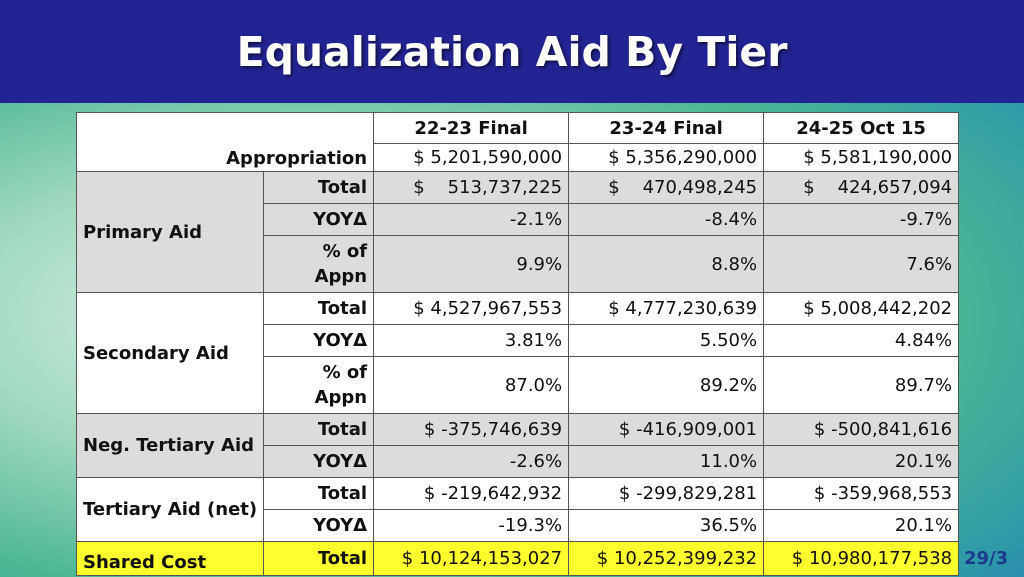 Image resolution: width=1024 pixels, height=577 pixels. What do you see at coordinates (471, 558) in the screenshot?
I see `table-cell: $ 10,124,153,027` at bounding box center [471, 558].